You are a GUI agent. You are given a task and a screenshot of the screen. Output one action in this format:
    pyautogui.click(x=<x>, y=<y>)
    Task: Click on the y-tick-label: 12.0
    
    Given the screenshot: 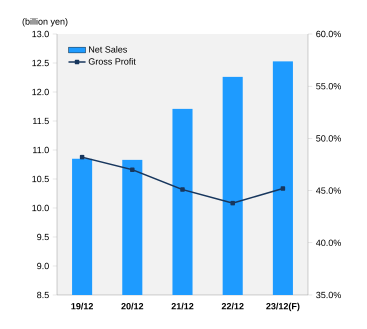 What is the action you would take?
    pyautogui.click(x=40, y=92)
    